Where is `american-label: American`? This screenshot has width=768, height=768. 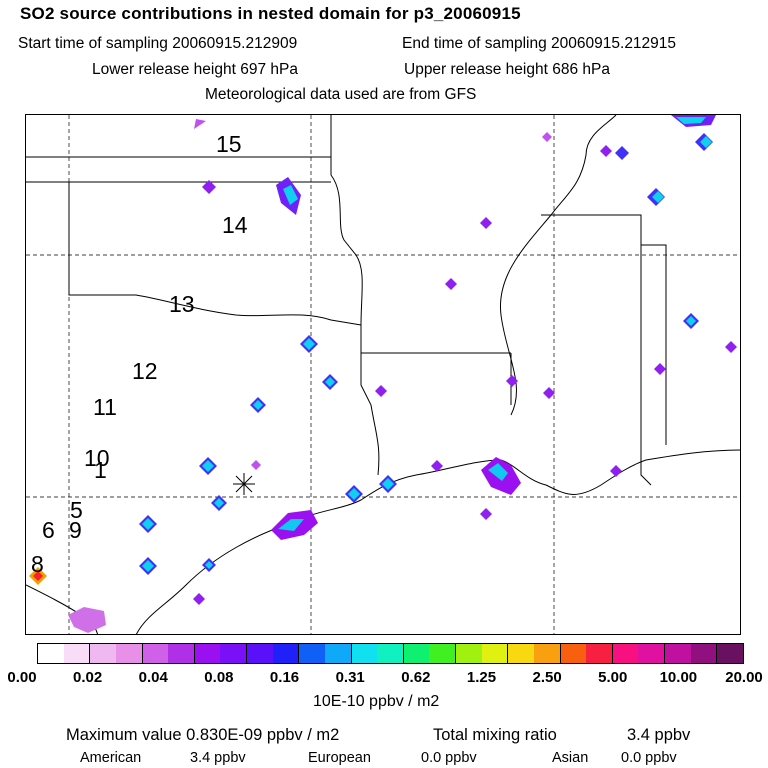 american-label: American is located at coordinates (111, 758).